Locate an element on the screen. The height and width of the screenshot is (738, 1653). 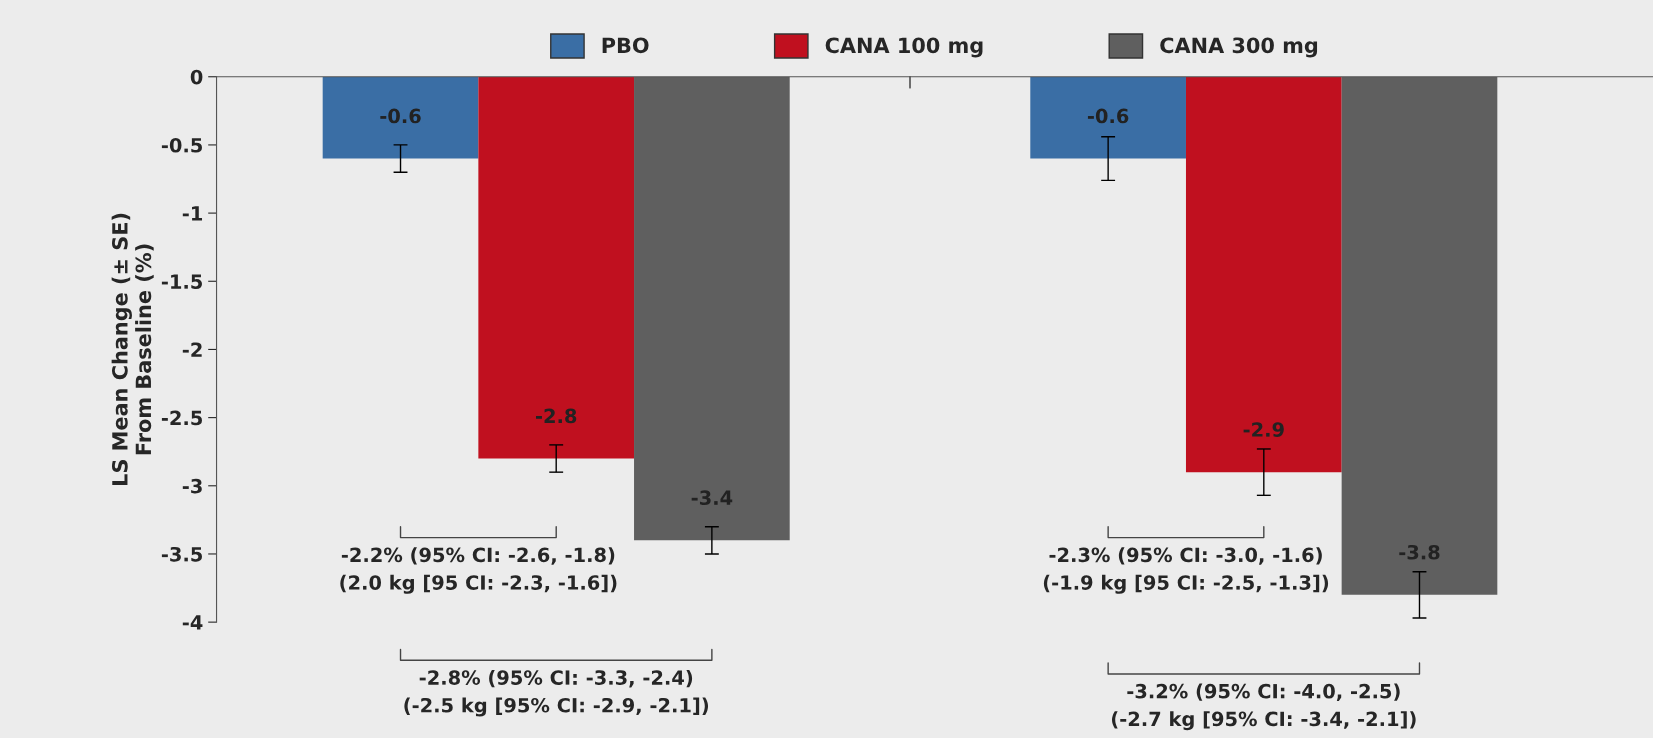
y-tick-label: 0 is located at coordinates (196, 77).